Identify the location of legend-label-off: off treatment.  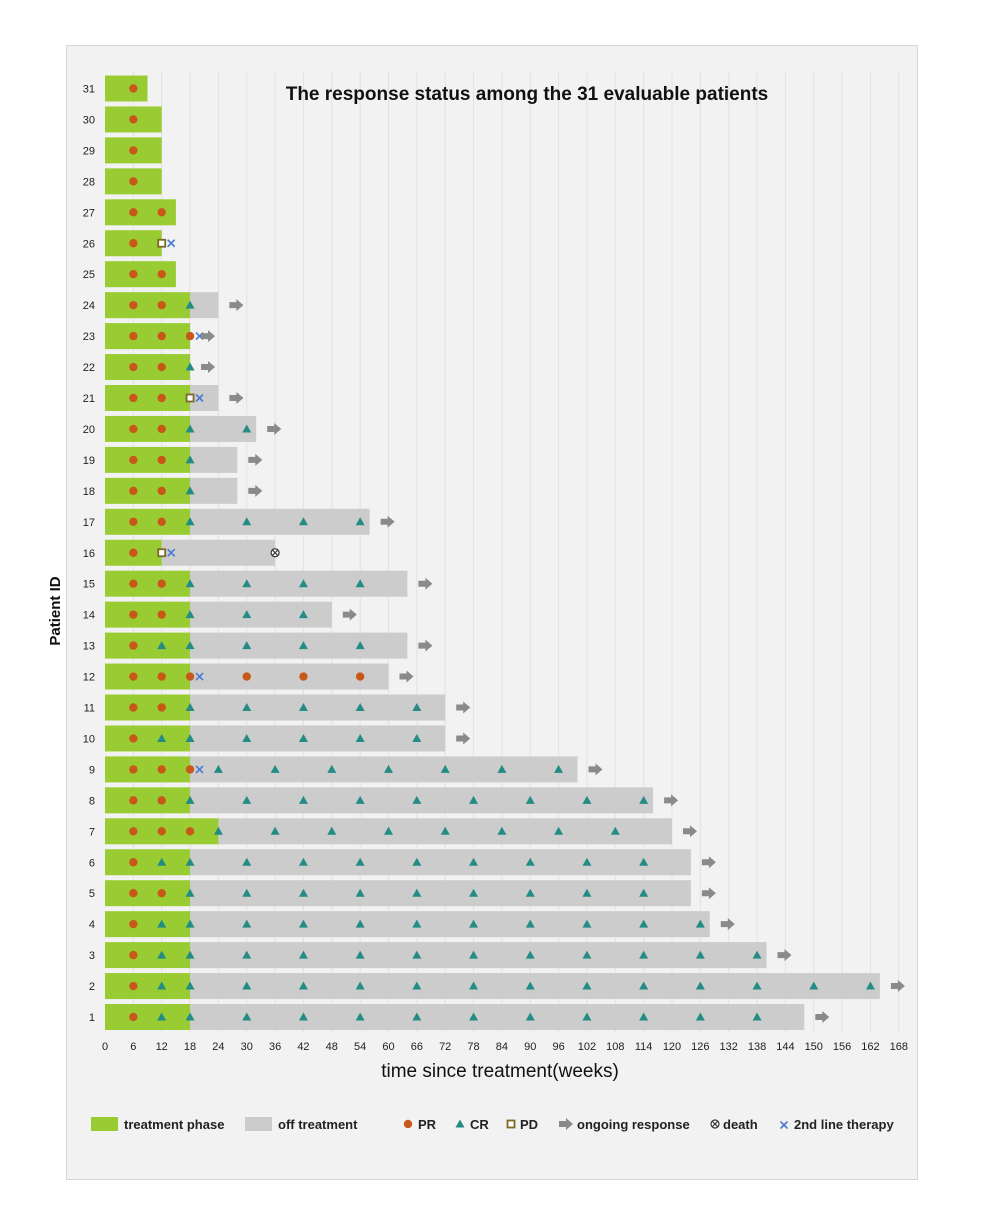
(318, 1124).